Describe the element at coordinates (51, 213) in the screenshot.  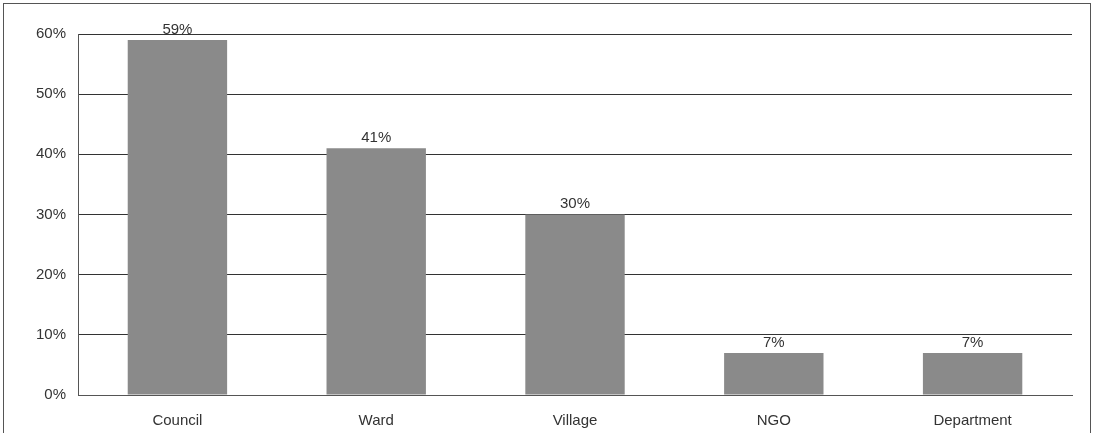
I see `y-tick-label: 30%` at that location.